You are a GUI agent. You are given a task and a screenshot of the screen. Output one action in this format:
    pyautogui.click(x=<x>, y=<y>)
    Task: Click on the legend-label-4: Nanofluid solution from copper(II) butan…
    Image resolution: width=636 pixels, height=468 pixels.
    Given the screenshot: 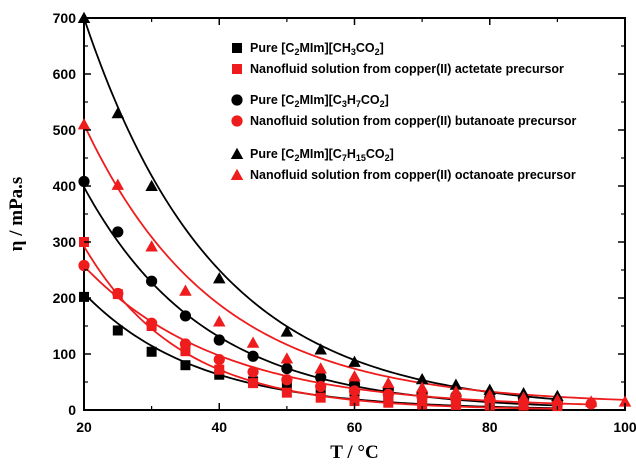 What is the action you would take?
    pyautogui.click(x=413, y=121)
    